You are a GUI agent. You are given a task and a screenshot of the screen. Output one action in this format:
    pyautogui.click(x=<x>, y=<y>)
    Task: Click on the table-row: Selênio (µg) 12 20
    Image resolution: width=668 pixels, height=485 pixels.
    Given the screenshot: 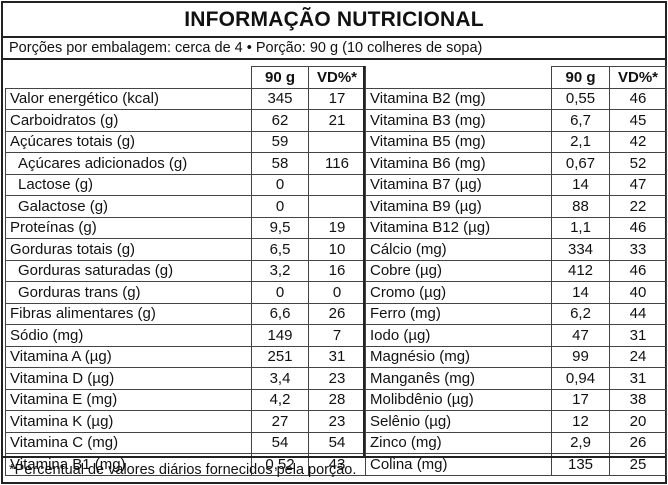 What is the action you would take?
    pyautogui.click(x=516, y=421)
    